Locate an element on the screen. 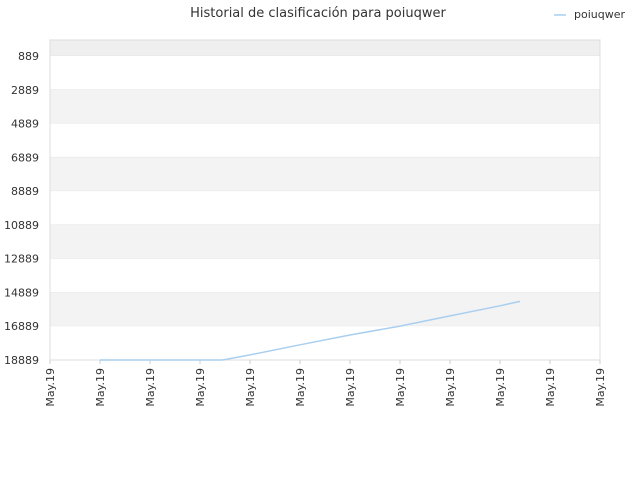  legend: poiuqwer is located at coordinates (589, 14).